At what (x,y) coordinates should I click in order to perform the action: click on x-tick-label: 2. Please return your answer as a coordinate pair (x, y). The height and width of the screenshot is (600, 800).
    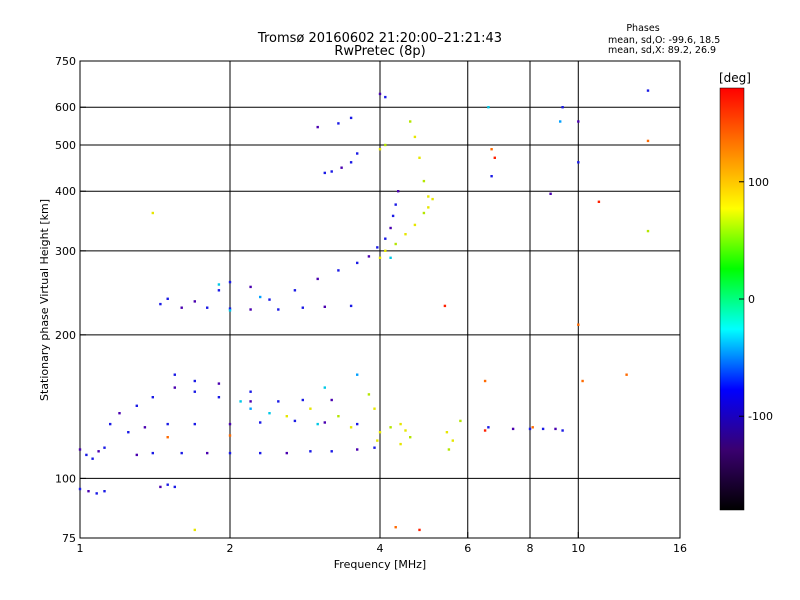
    Looking at the image, I should click on (230, 548).